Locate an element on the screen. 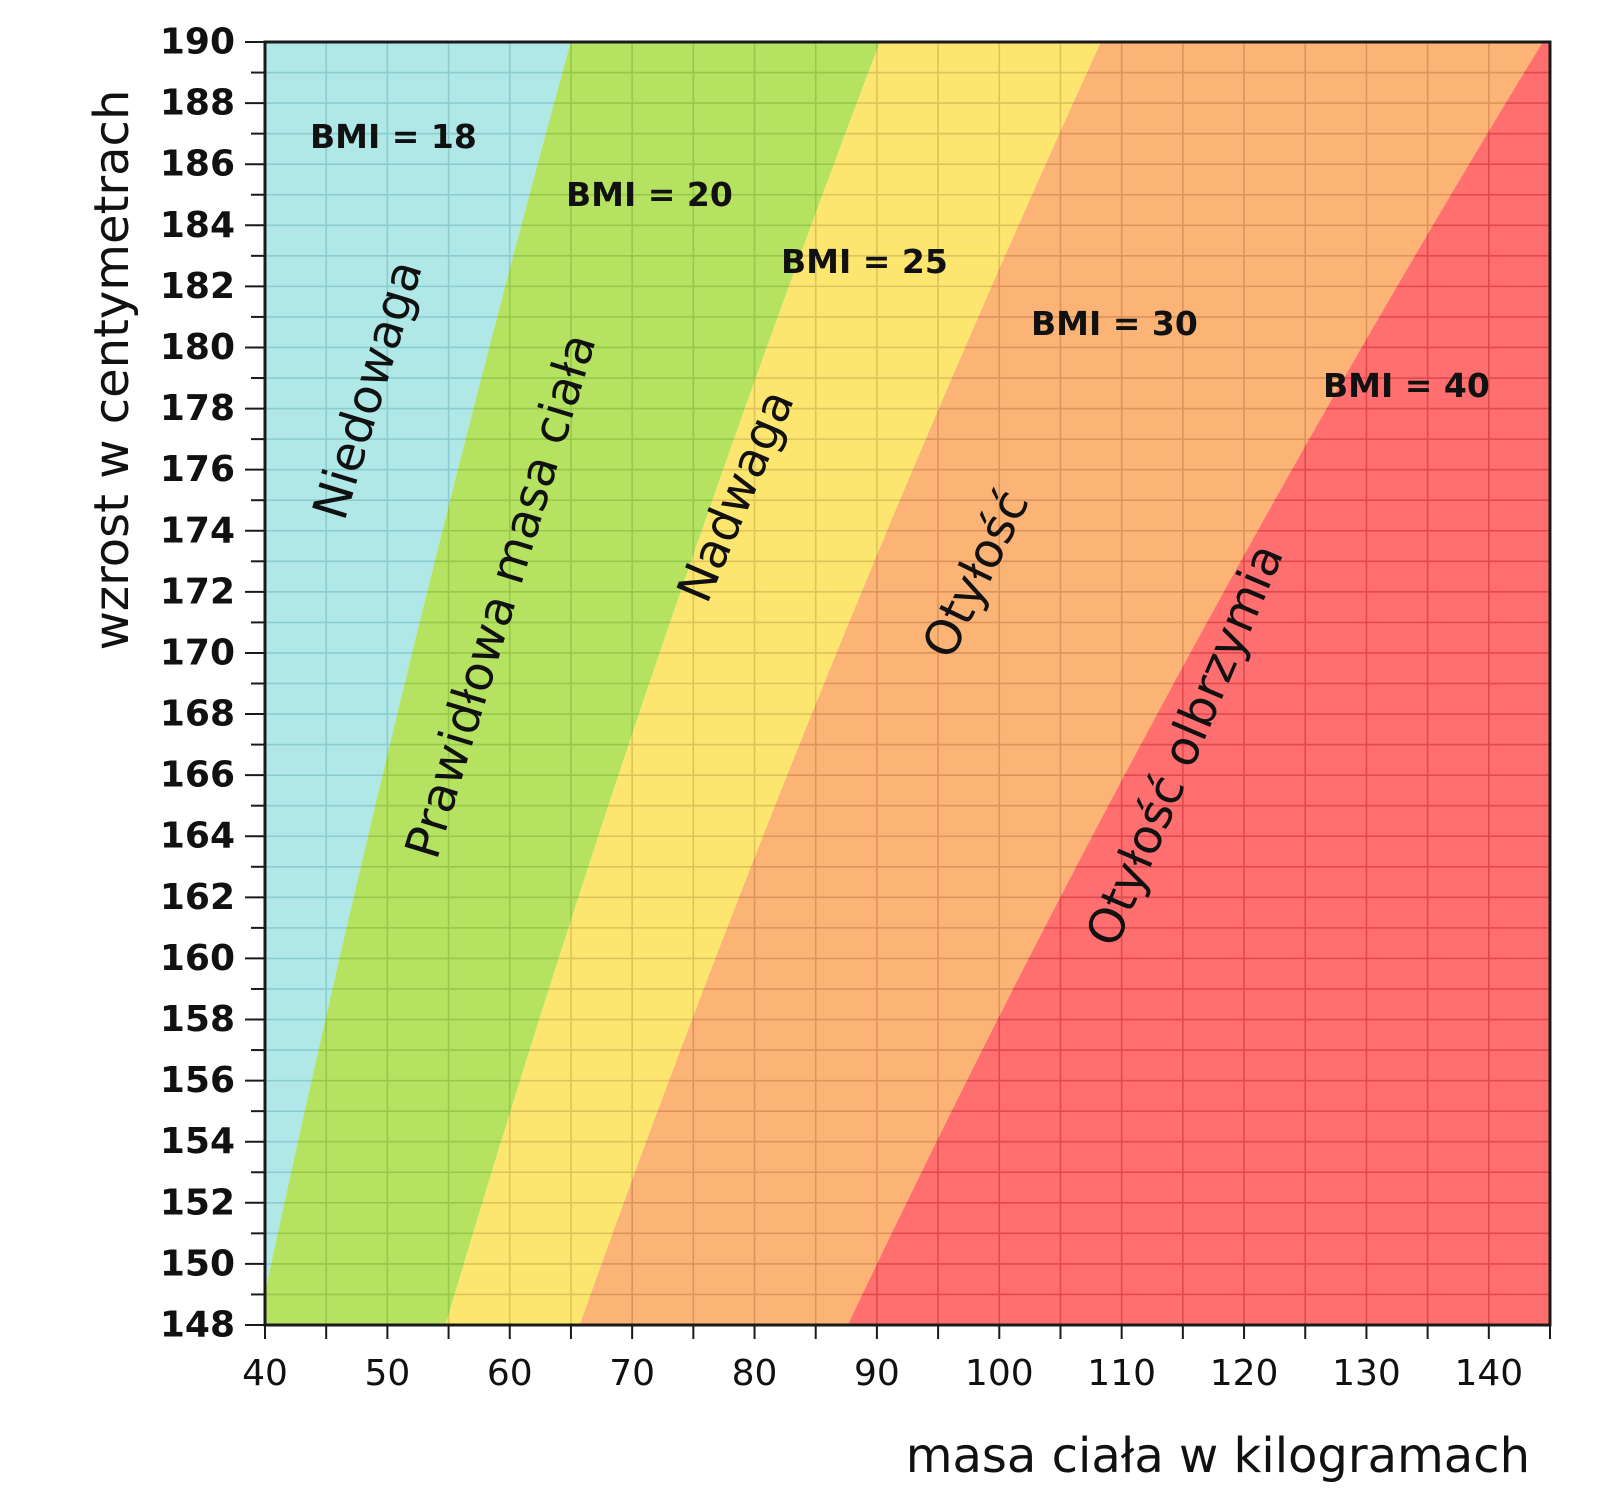 The width and height of the screenshot is (1600, 1500). y-tick-label: 162 is located at coordinates (197, 897).